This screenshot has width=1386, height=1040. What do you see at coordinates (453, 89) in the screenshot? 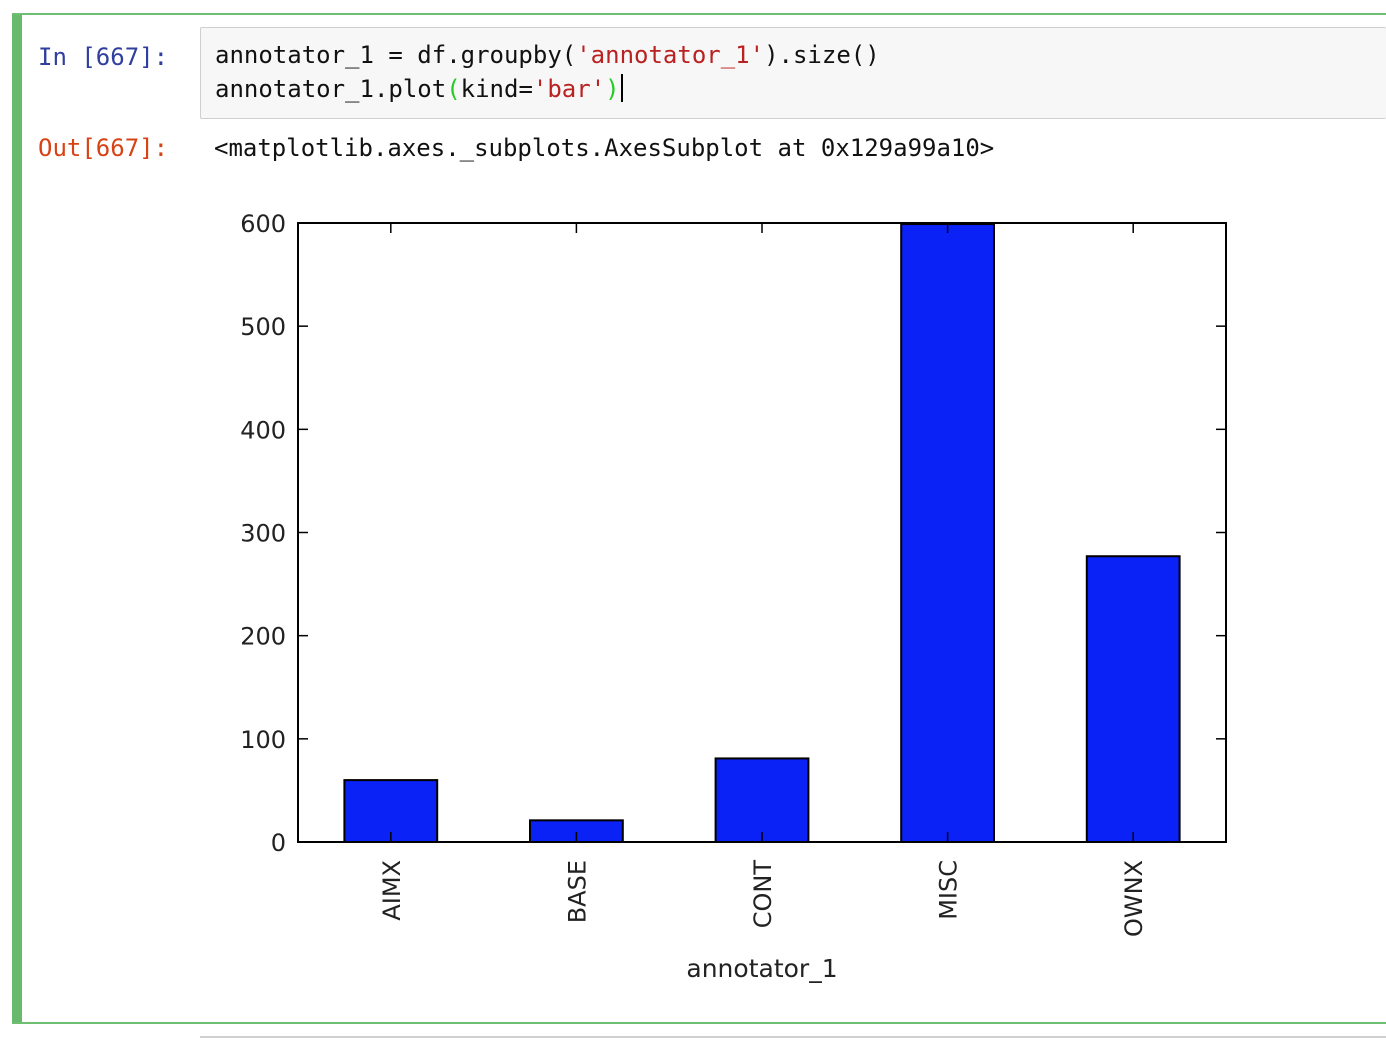
I see `matched-paren: (` at bounding box center [453, 89].